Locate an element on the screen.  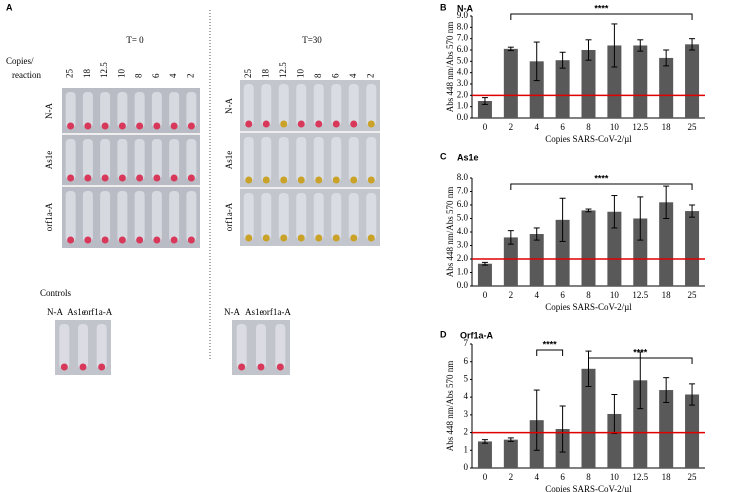
copies-value: 2 is located at coordinates (190, 76).